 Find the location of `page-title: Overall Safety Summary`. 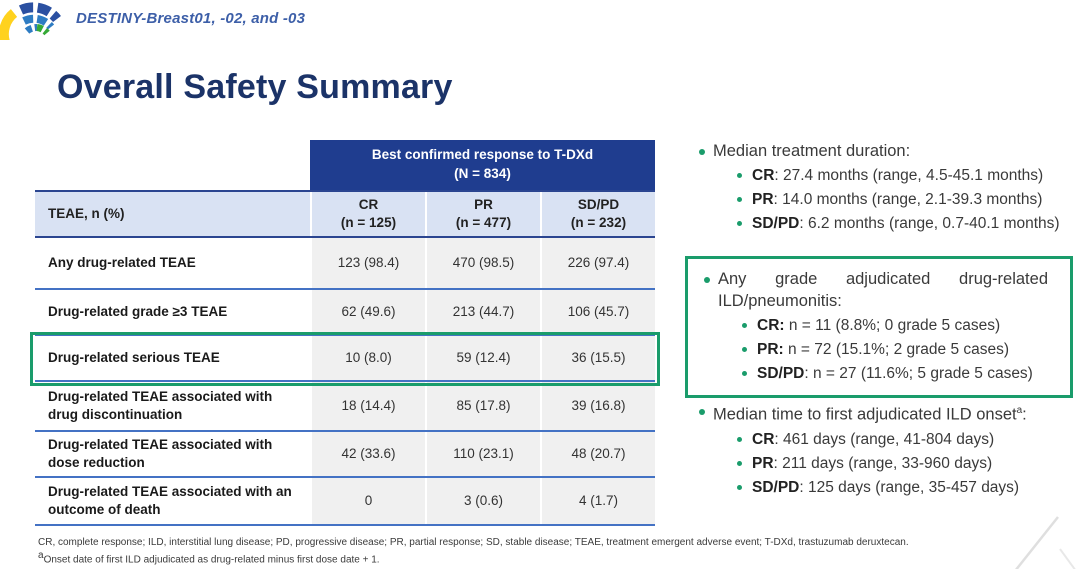

page-title: Overall Safety Summary is located at coordinates (255, 87).